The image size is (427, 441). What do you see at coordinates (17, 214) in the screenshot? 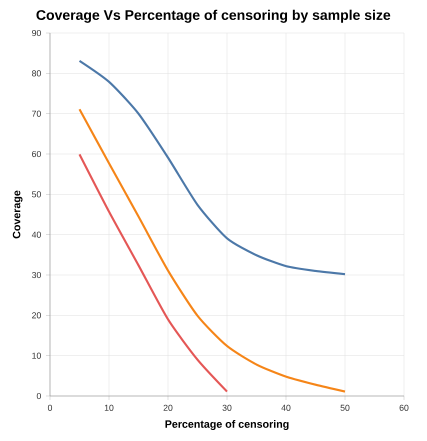
I see `y-axis-title: Coverage` at bounding box center [17, 214].